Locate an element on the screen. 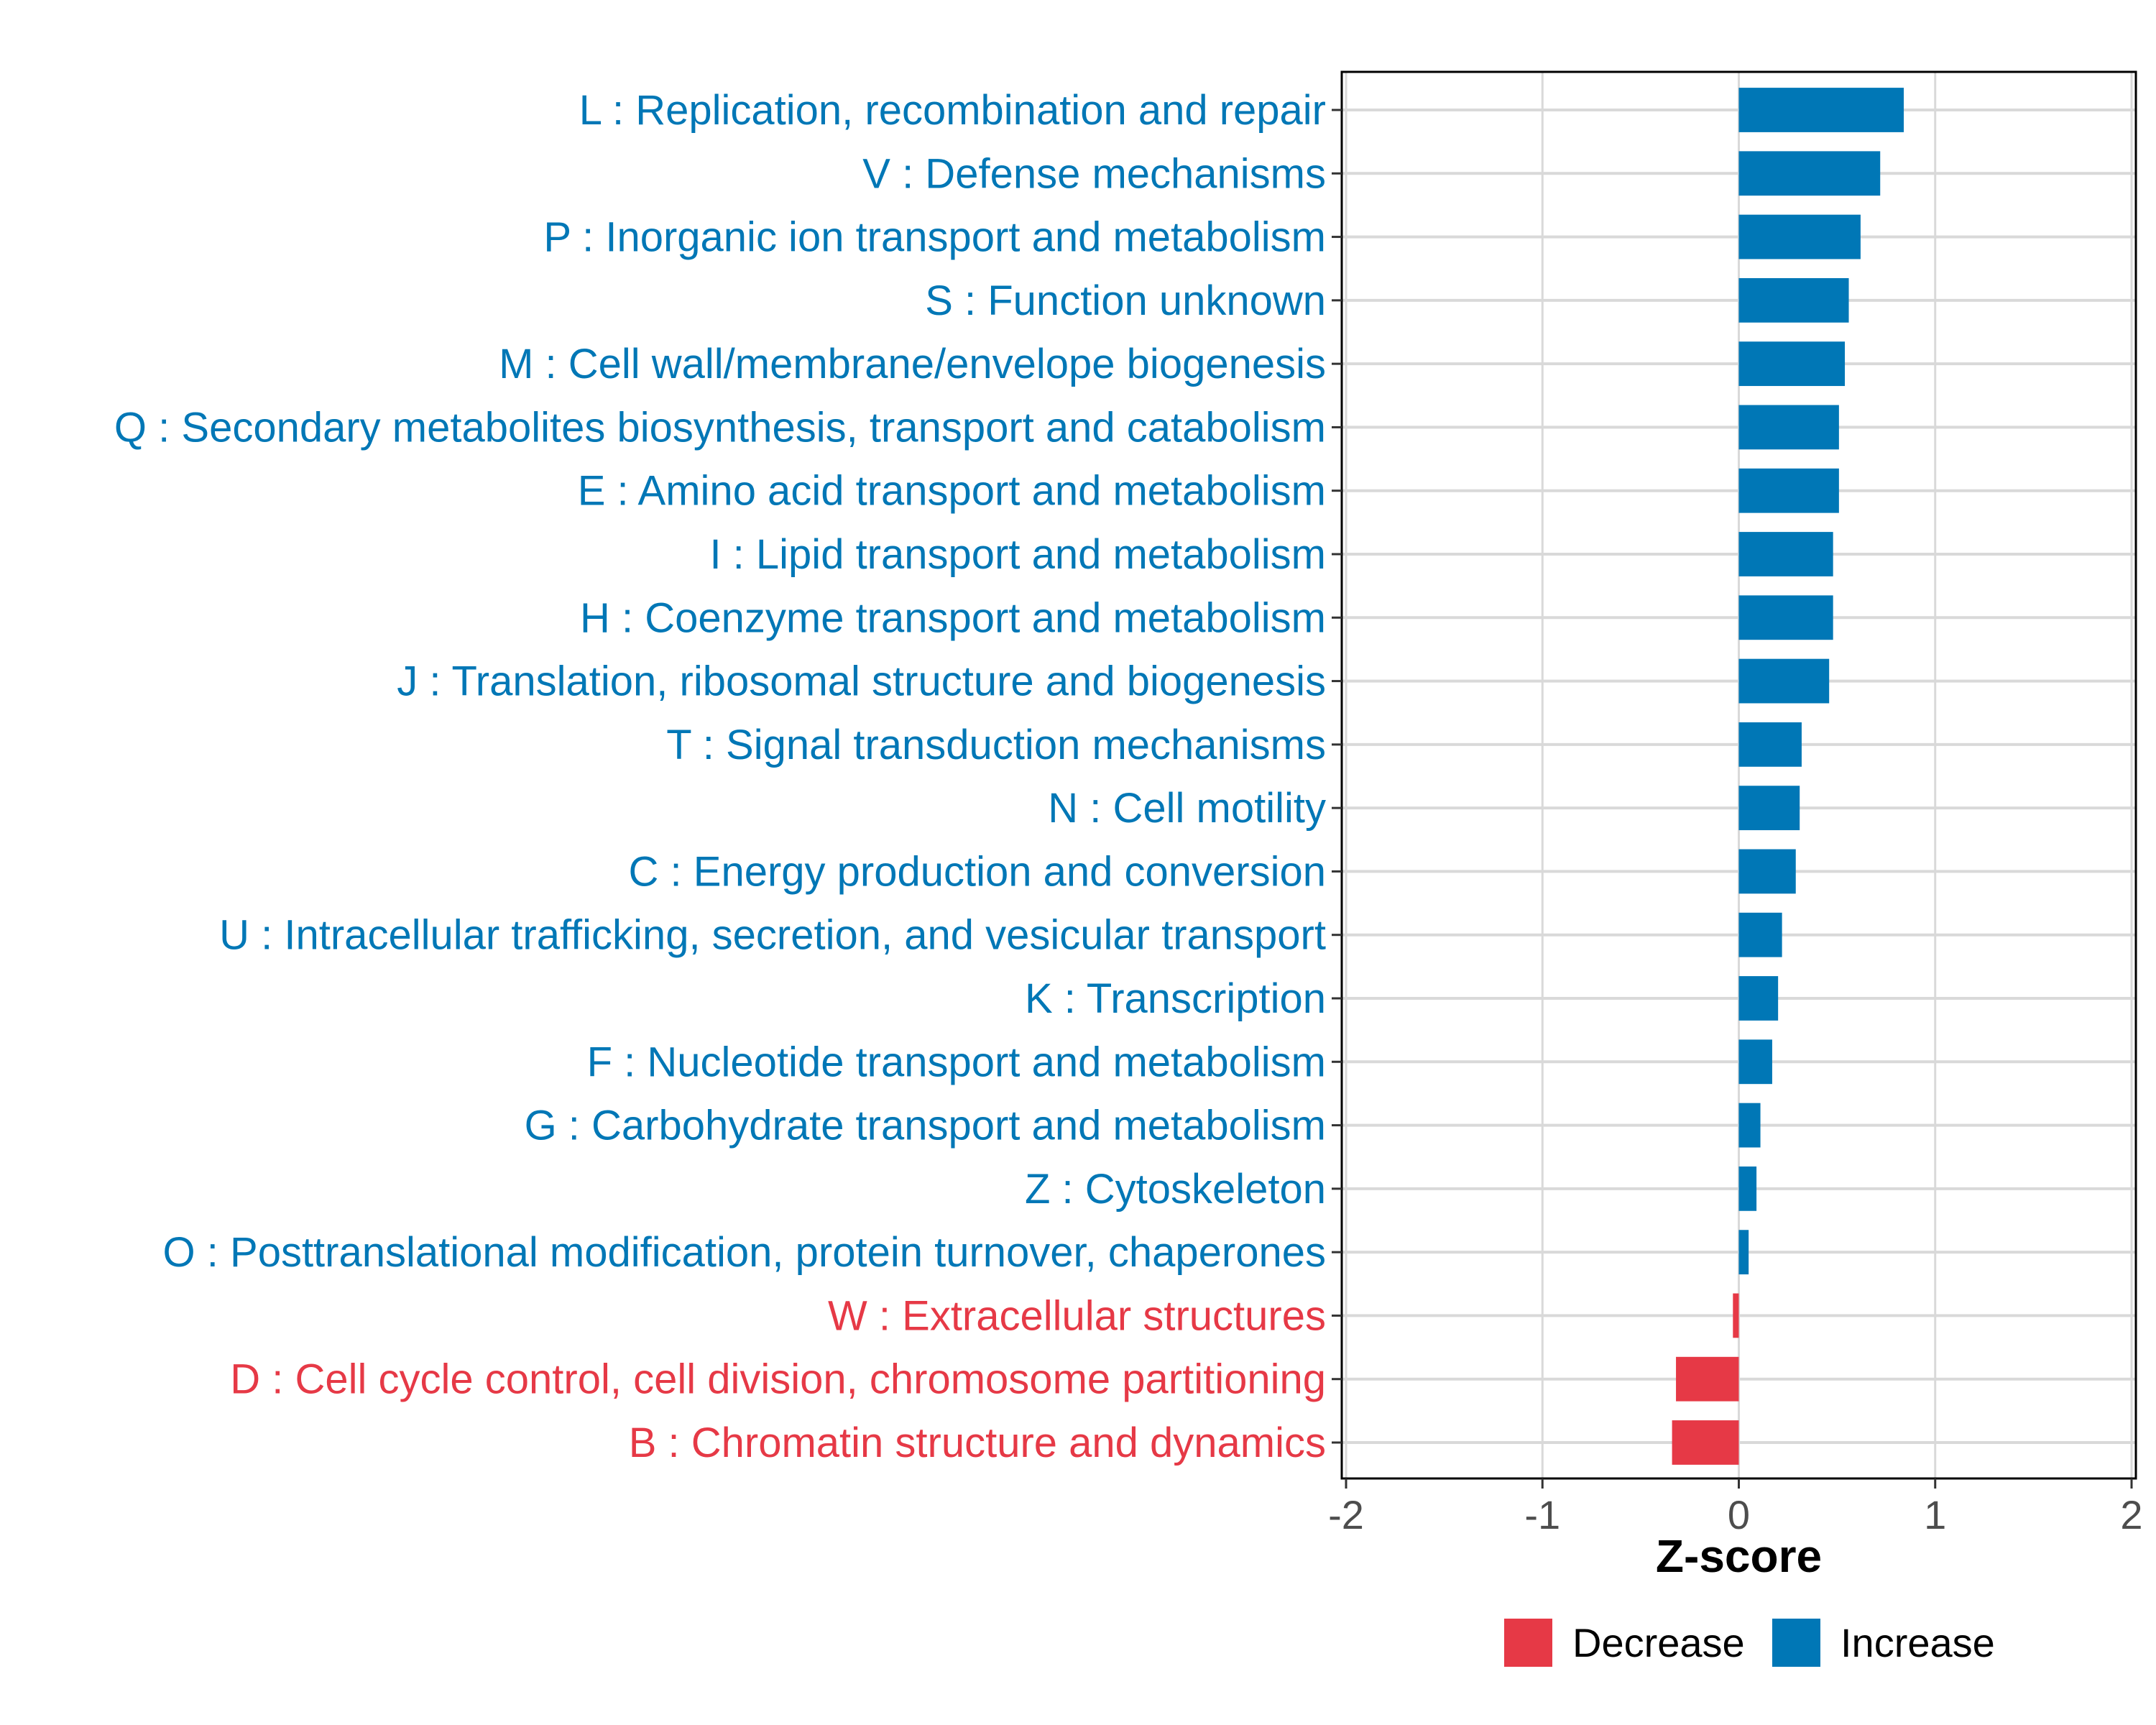 The image size is (2156, 1725). category-label: E : Amino acid transport and metabolism is located at coordinates (952, 491).